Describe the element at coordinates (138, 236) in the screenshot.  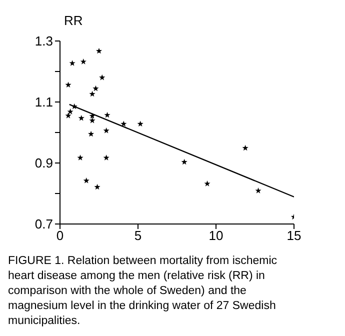
I see `x-tick-label: 5` at that location.